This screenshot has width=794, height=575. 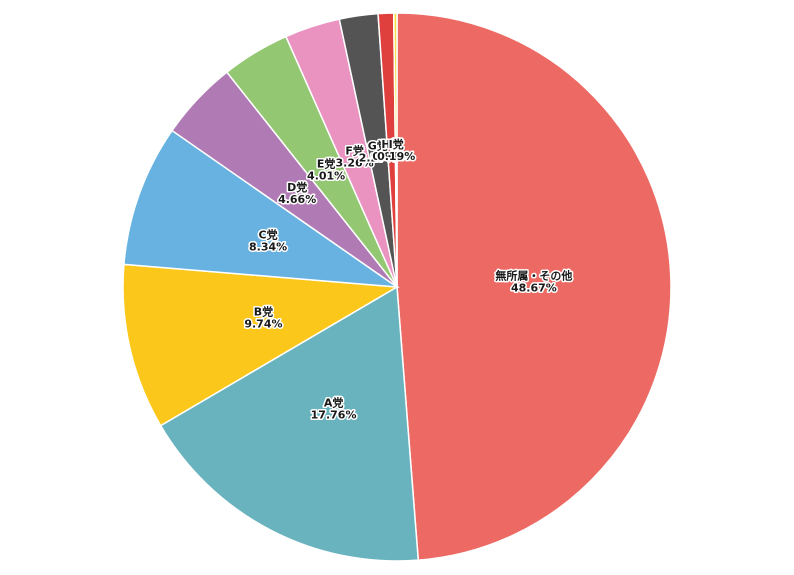 What do you see at coordinates (326, 164) in the screenshot?
I see `slice-6-name: E党` at bounding box center [326, 164].